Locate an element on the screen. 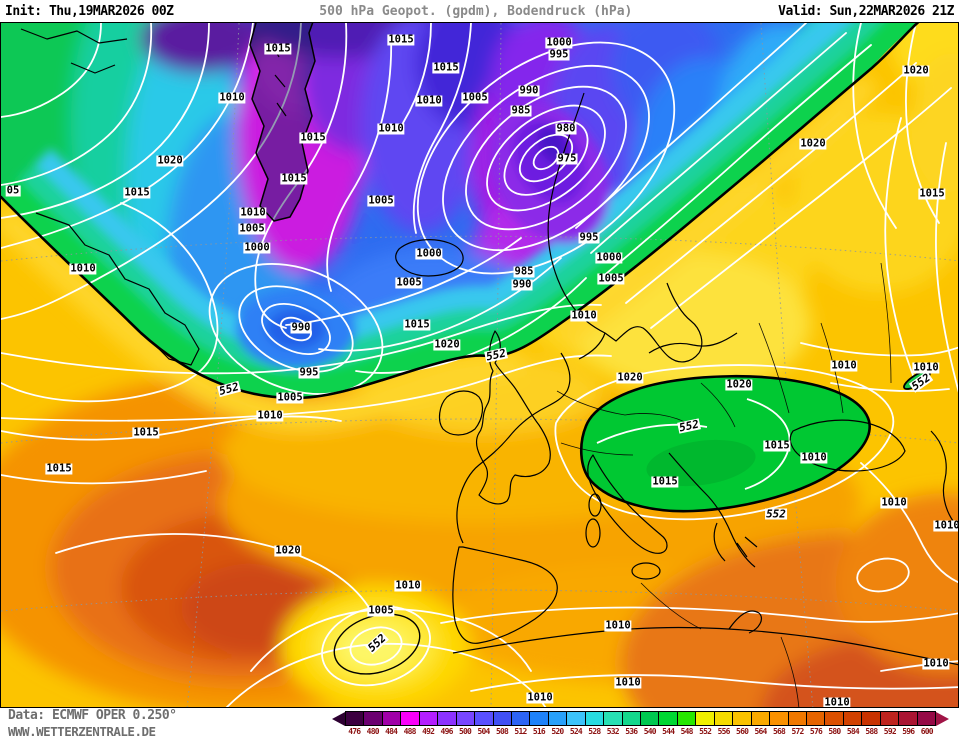 The height and width of the screenshot is (741, 959). website-label: WWW.WETTERZENTRALE.DE is located at coordinates (82, 731).